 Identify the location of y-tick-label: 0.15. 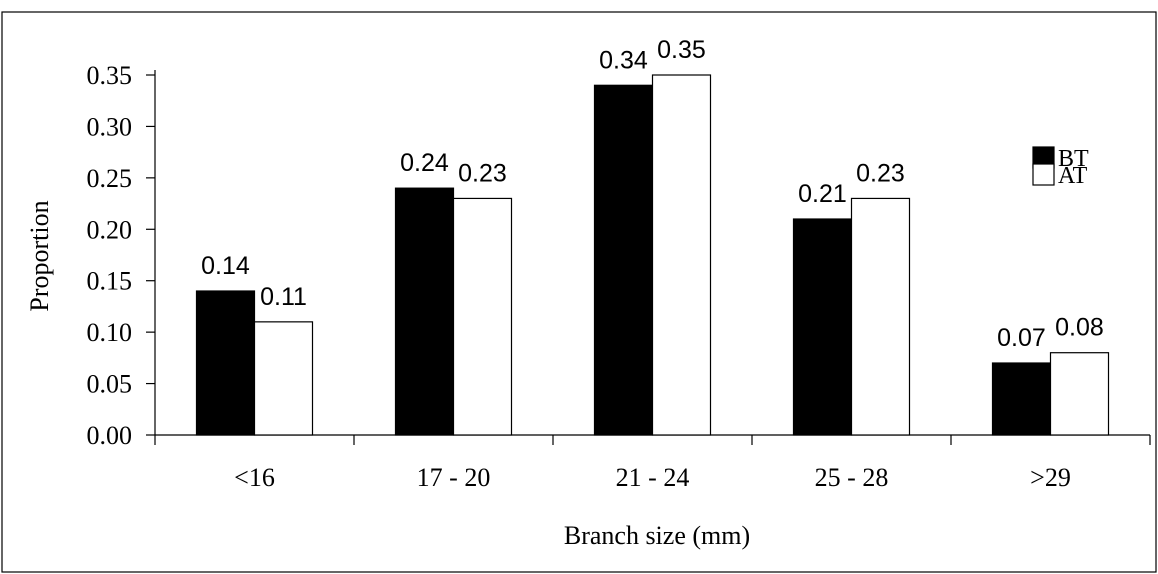
(110, 281).